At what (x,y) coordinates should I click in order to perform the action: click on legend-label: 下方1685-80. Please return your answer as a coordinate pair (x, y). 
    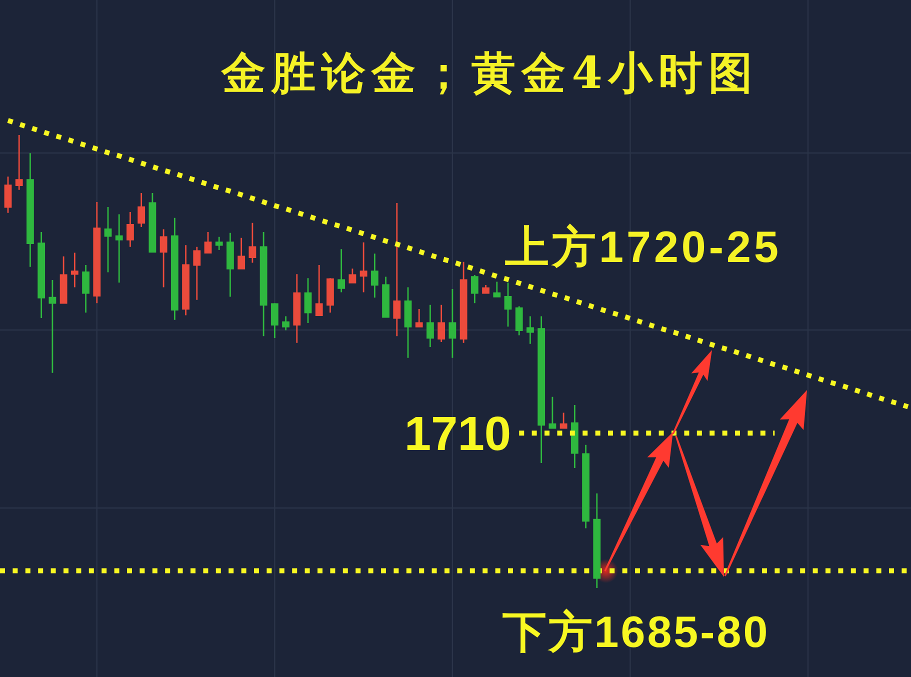
    Looking at the image, I should click on (636, 632).